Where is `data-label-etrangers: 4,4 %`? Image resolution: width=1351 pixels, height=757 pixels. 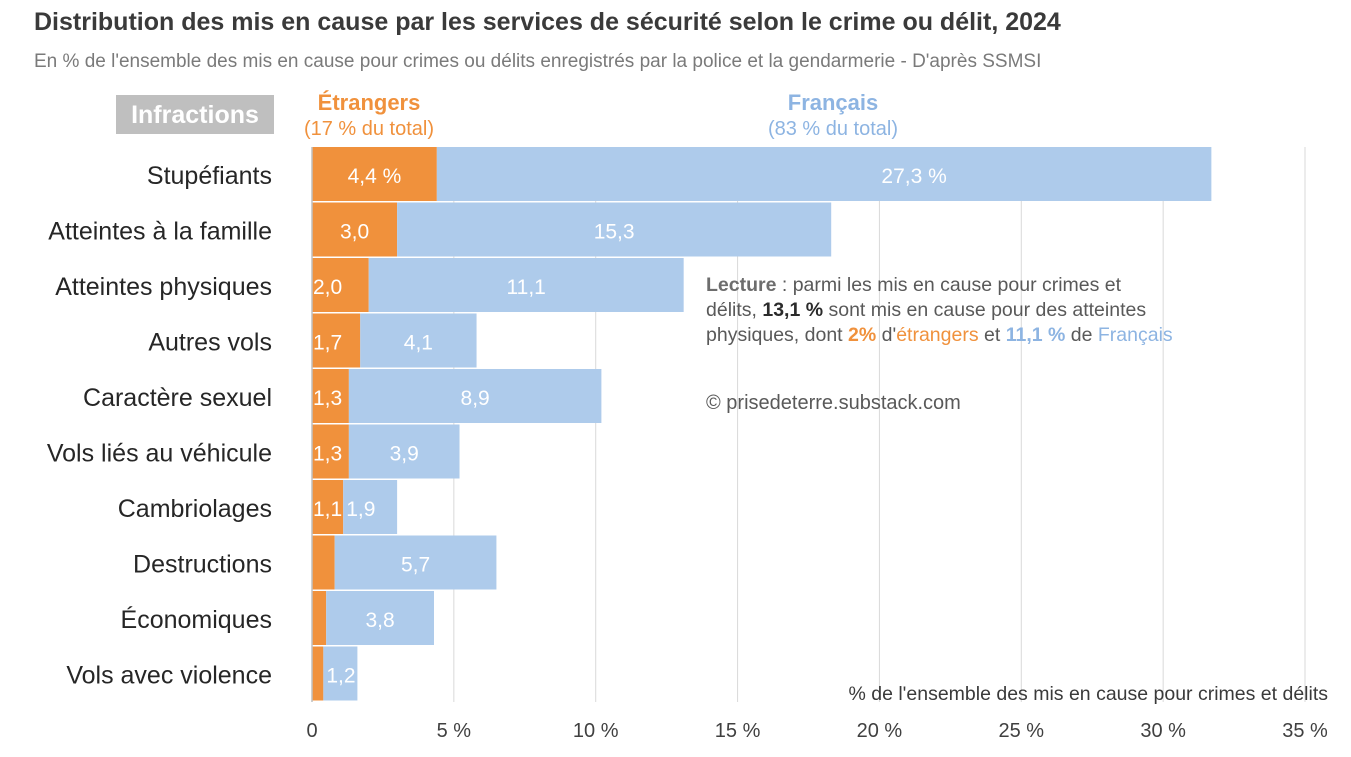 data-label-etrangers: 4,4 % is located at coordinates (375, 176).